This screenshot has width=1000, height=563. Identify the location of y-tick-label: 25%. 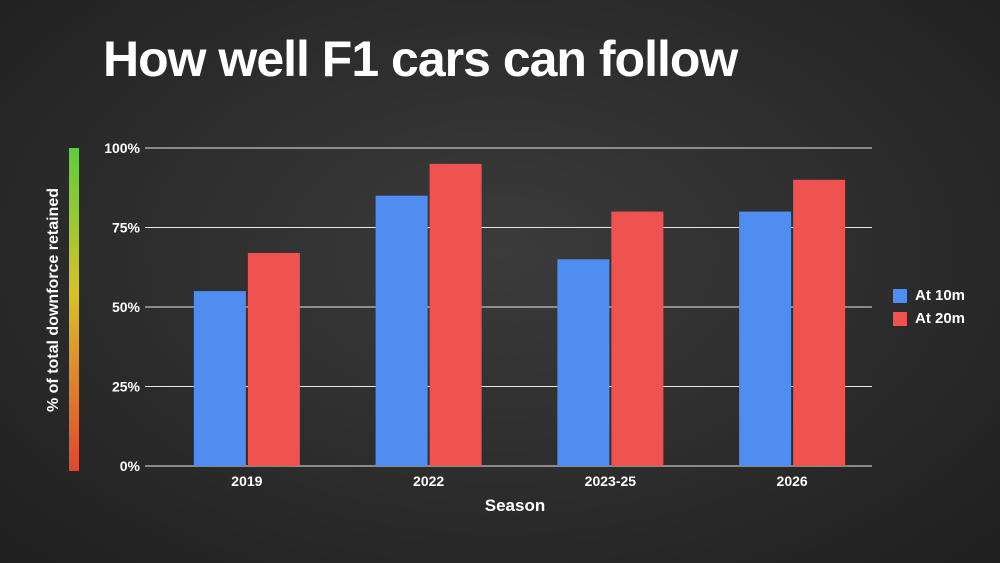
(126, 387).